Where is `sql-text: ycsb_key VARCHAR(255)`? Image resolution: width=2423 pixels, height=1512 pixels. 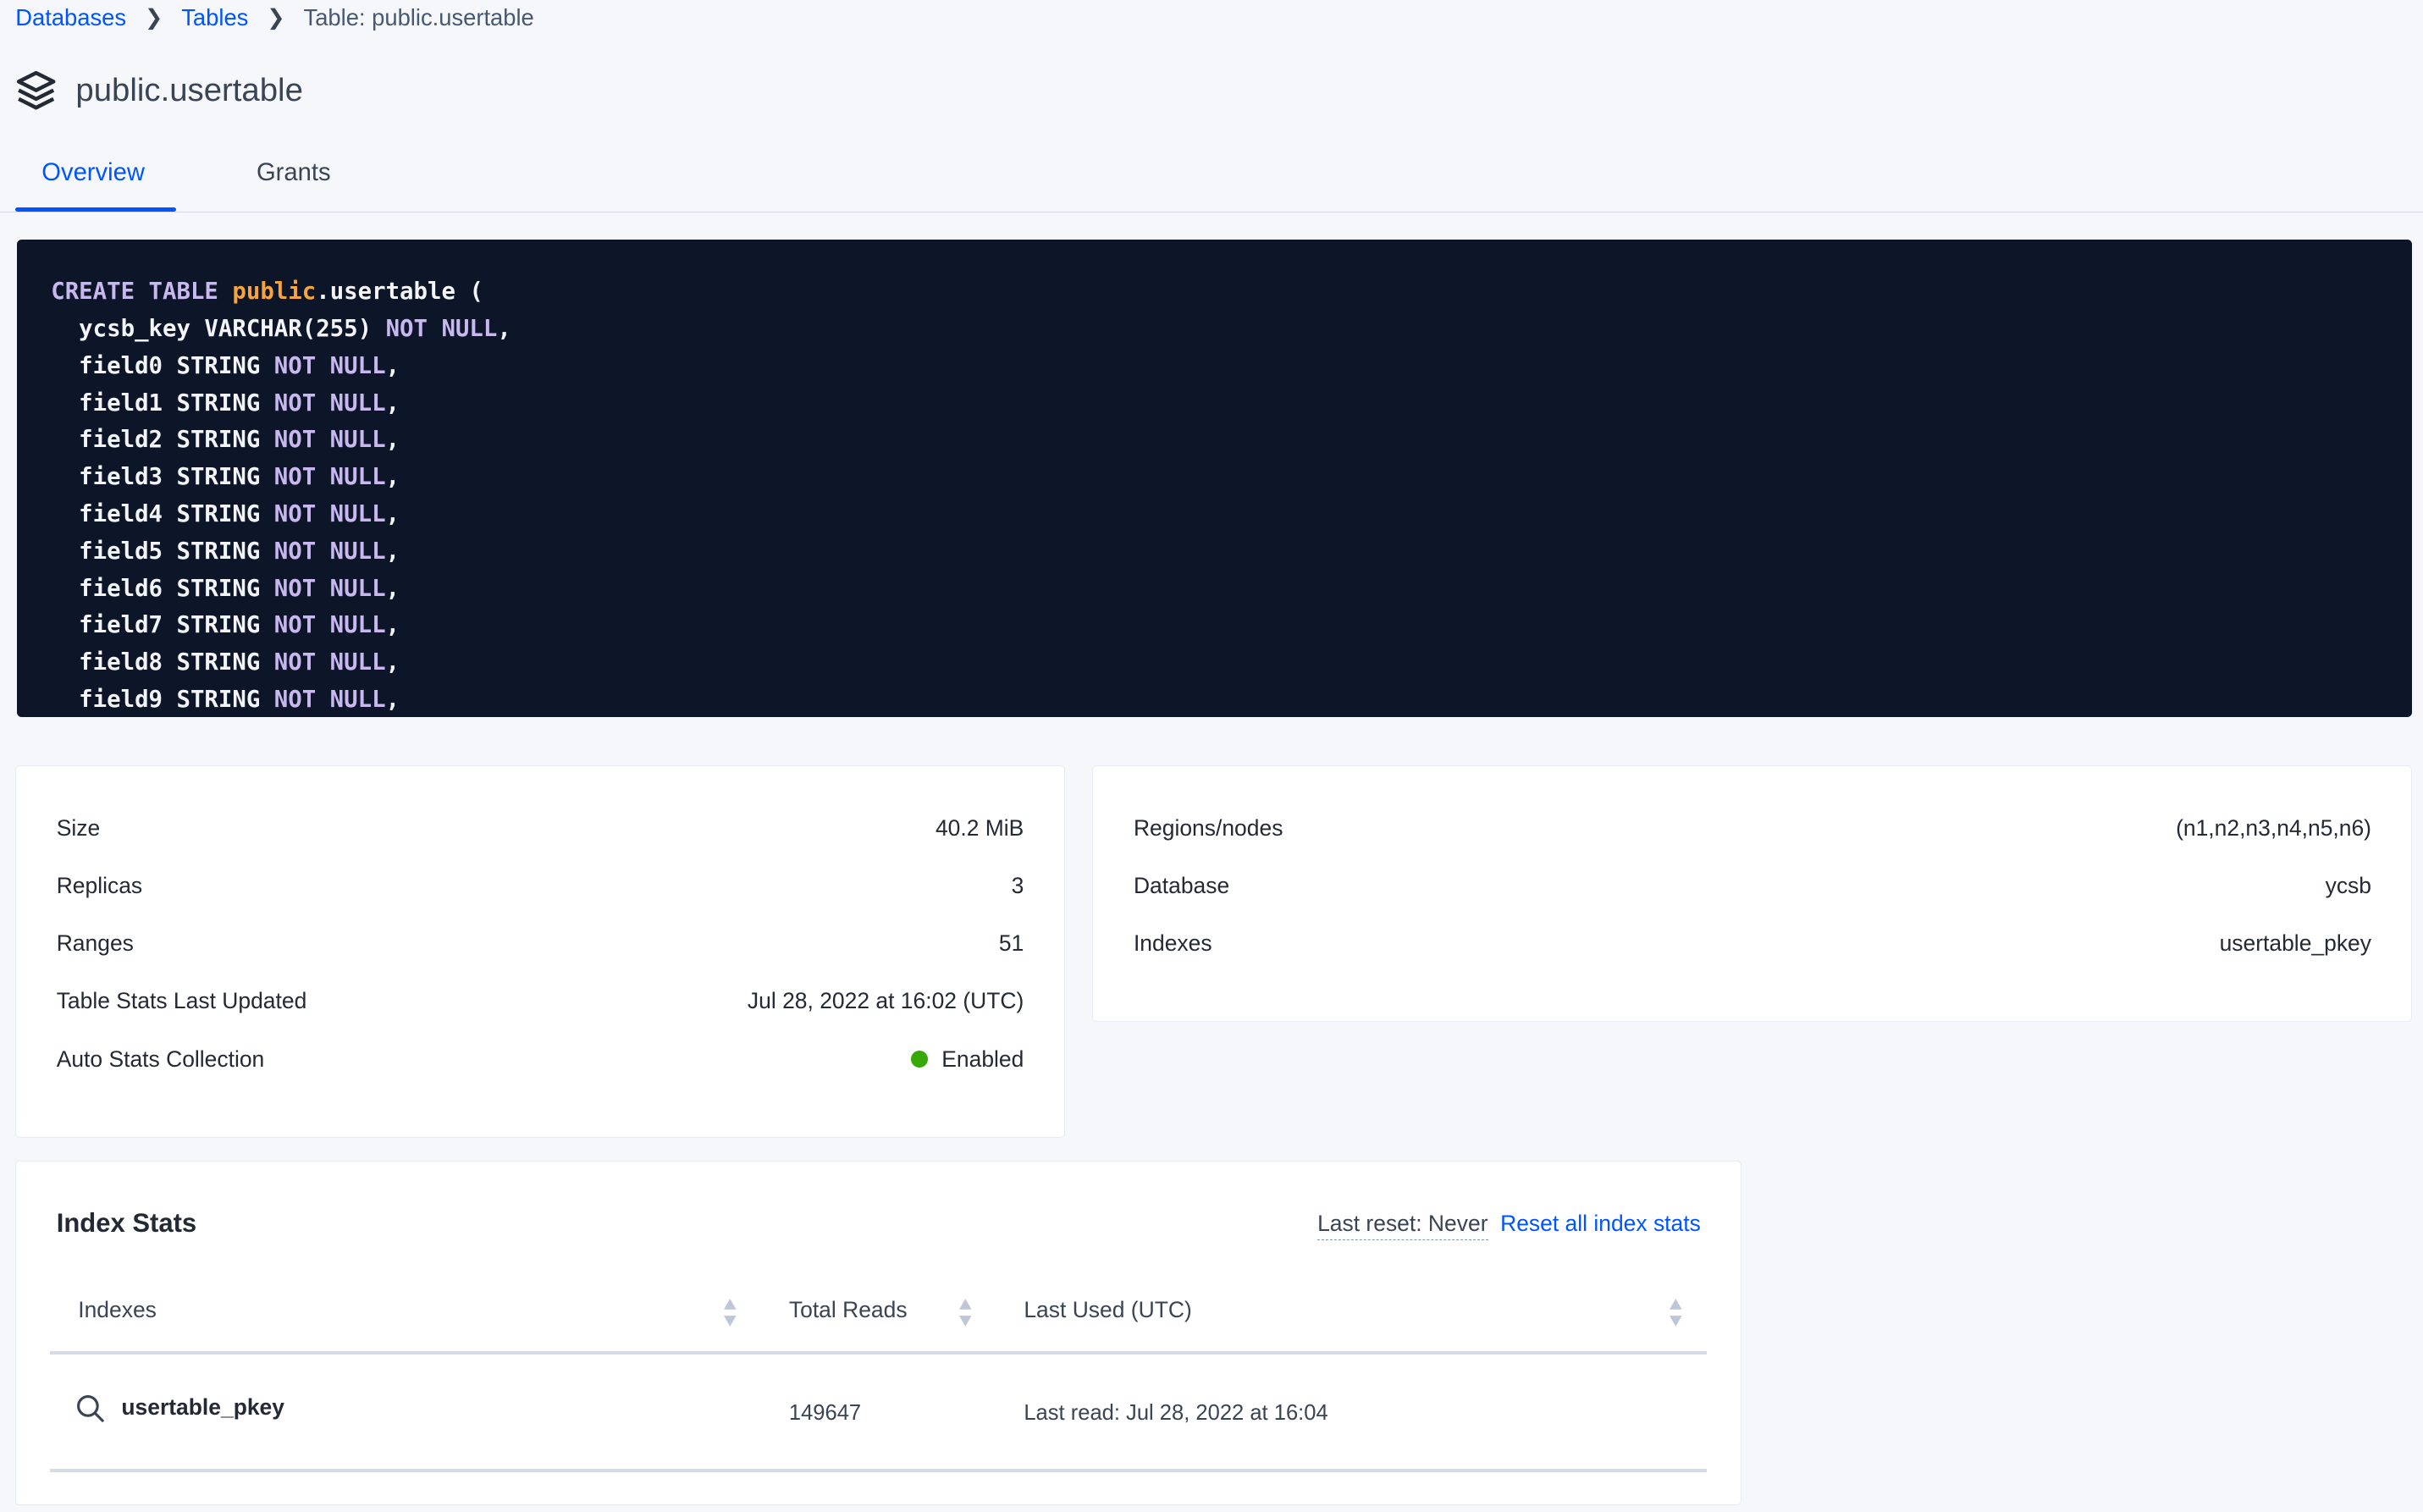 sql-text: ycsb_key VARCHAR(255) is located at coordinates (218, 328).